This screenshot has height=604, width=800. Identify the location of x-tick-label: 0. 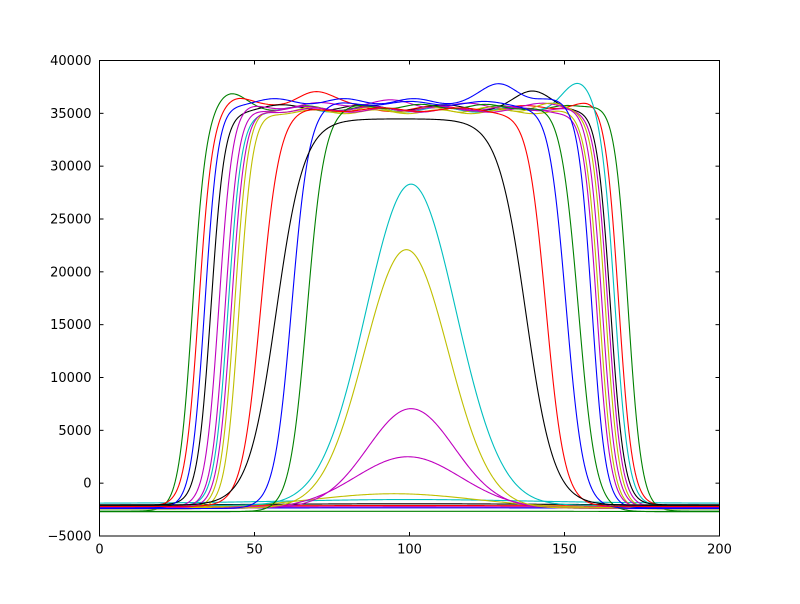
(99, 550).